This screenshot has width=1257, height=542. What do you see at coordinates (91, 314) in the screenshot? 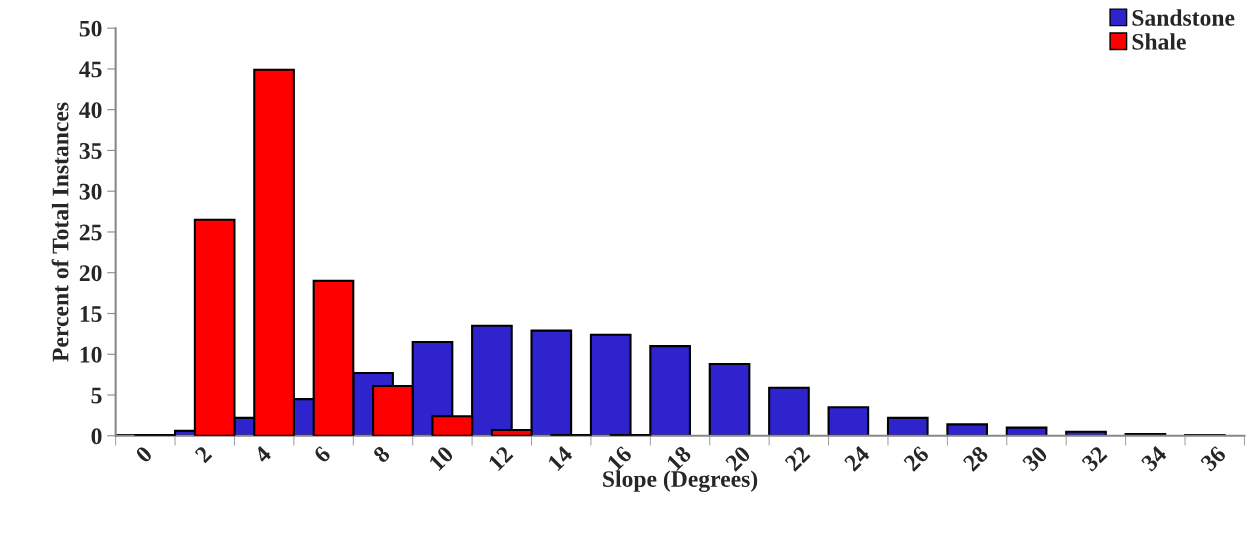
I see `y-tick-label: 15` at bounding box center [91, 314].